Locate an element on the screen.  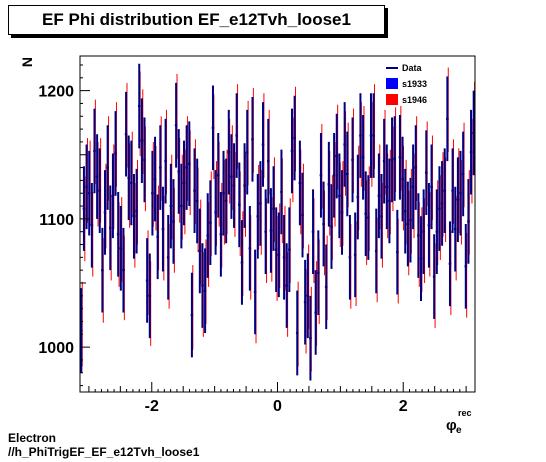
x-axis-title-sub: e is located at coordinates (459, 430).